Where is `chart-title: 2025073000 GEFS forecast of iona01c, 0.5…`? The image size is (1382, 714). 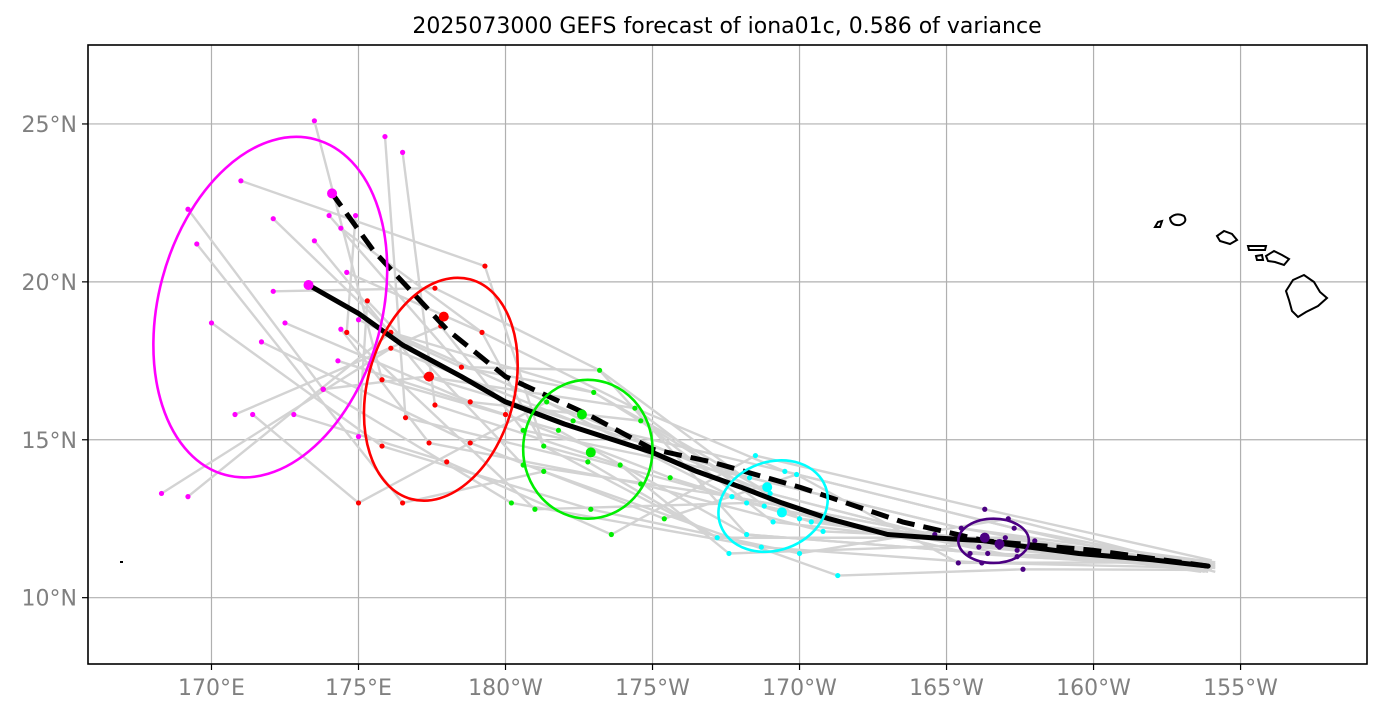 chart-title: 2025073000 GEFS forecast of iona01c, 0.5… is located at coordinates (726, 26).